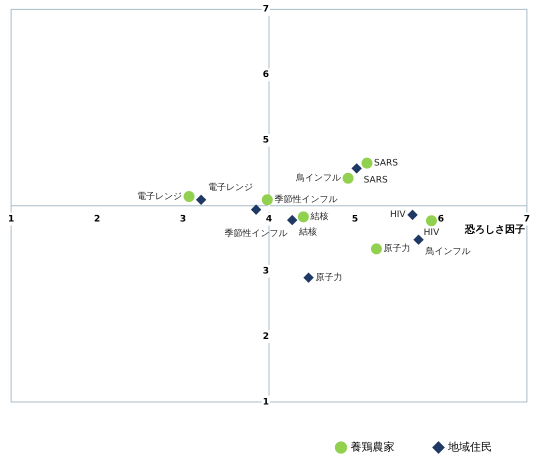  What do you see at coordinates (97, 219) in the screenshot?
I see `x-tick-label: 2` at bounding box center [97, 219].